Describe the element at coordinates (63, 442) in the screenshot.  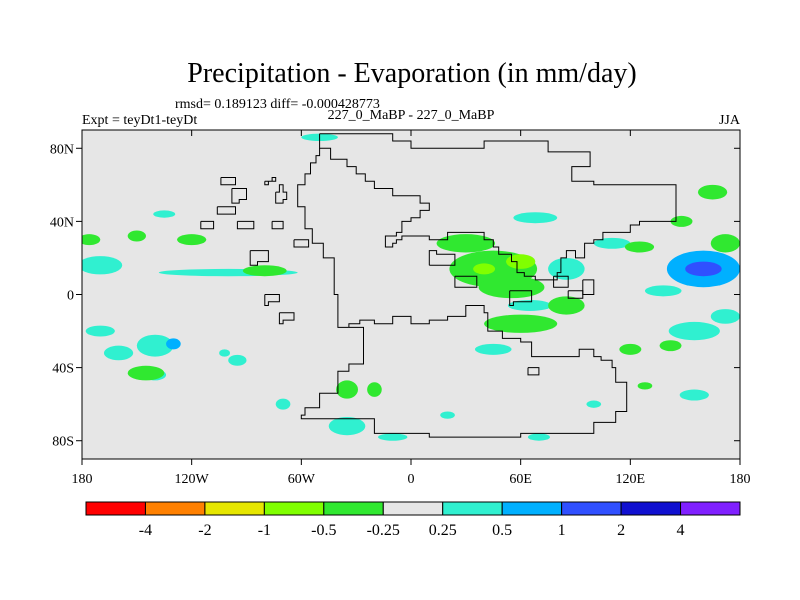
I see `y-tick-label: 80S` at that location.